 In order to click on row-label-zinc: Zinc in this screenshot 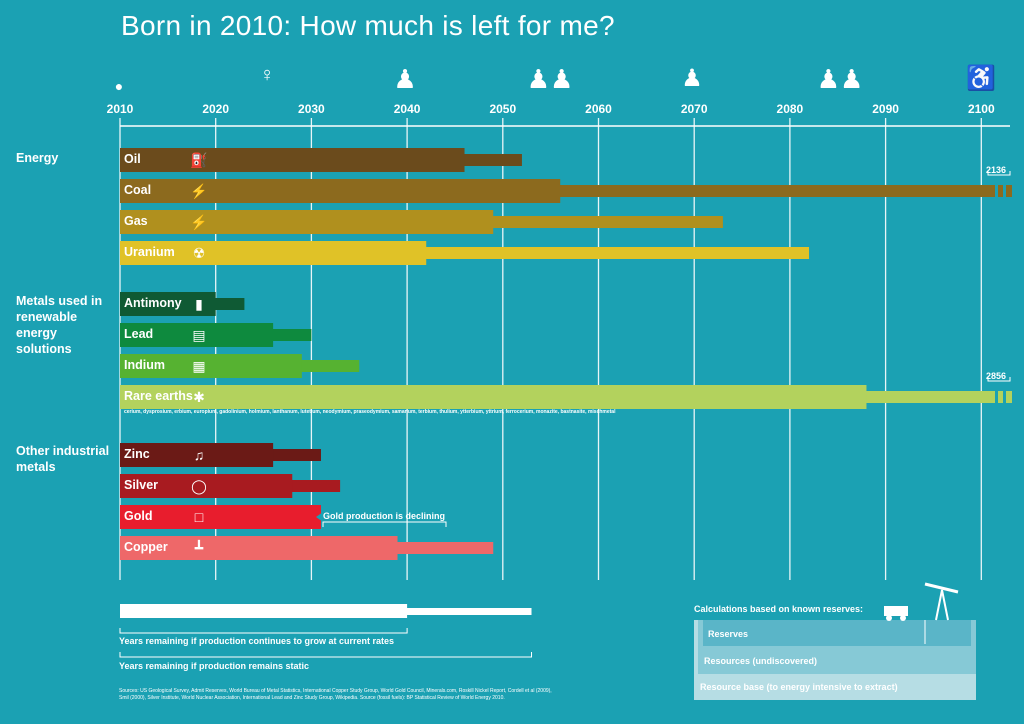, I will do `click(137, 454)`.